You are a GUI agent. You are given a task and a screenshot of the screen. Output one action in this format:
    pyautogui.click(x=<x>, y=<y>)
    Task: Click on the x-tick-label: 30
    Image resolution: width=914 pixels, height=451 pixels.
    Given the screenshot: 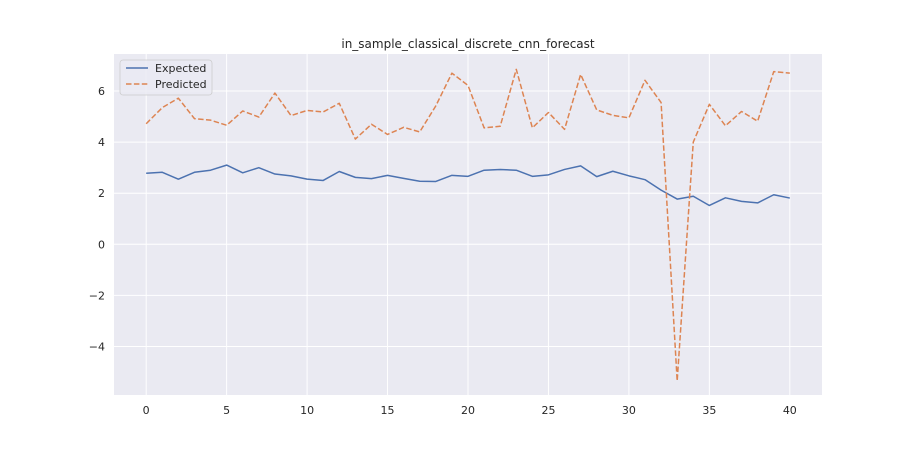 What is the action you would take?
    pyautogui.click(x=629, y=410)
    